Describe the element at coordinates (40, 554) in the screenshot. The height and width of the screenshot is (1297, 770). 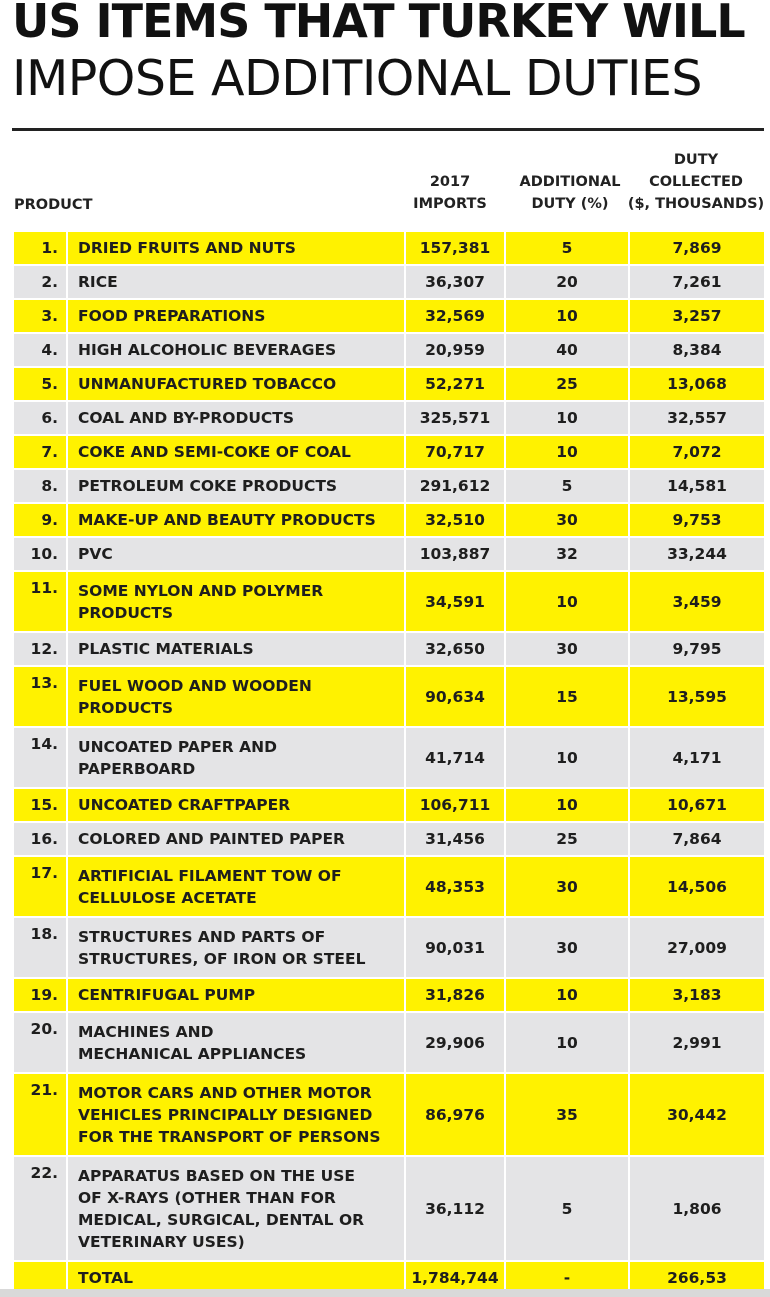
I see `row-number: 10.` at that location.